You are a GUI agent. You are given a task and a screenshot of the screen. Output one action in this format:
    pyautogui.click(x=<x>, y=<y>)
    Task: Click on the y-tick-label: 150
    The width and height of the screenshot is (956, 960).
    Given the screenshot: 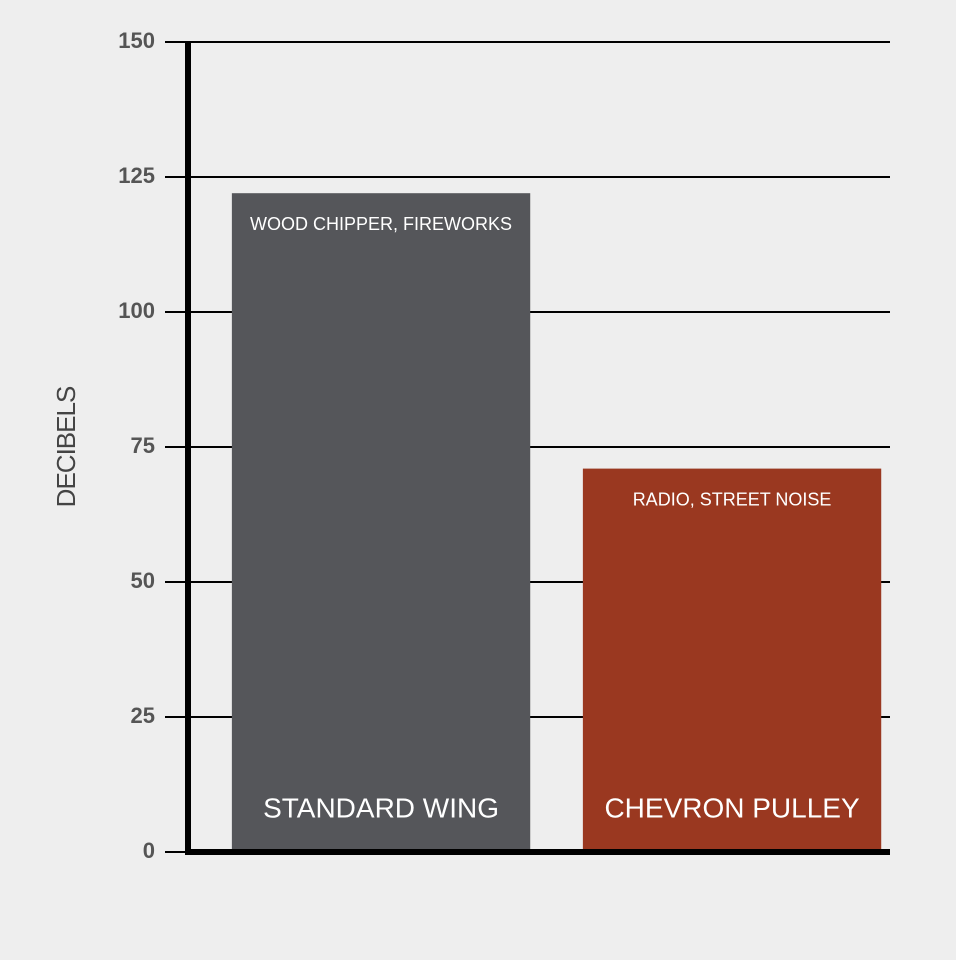 What is the action you would take?
    pyautogui.click(x=136, y=40)
    